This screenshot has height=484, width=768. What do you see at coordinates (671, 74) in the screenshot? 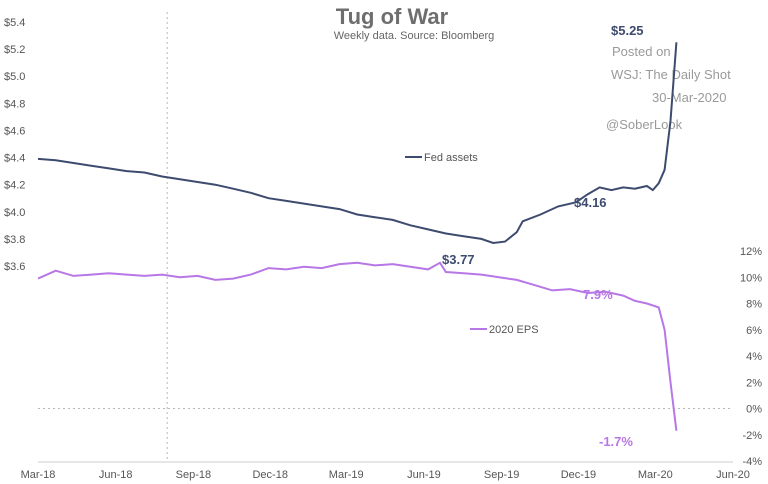
I see `watermark-line-2: WSJ: The Daily Shot` at bounding box center [671, 74].